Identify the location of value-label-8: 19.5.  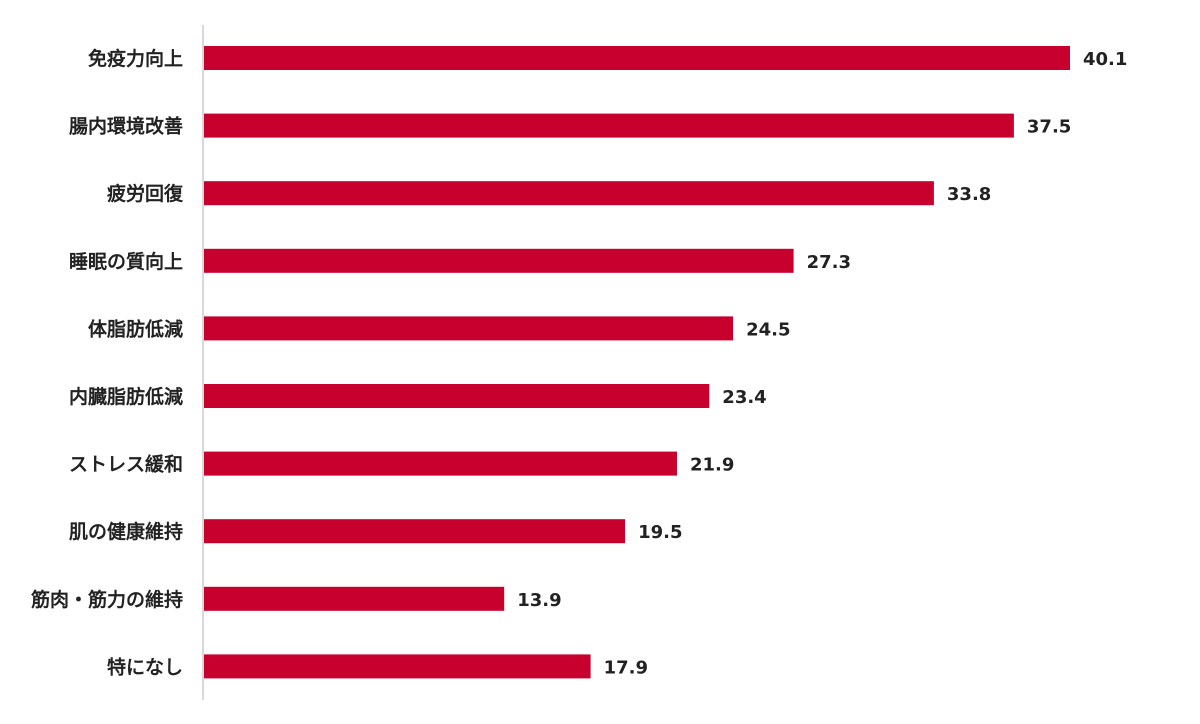
(660, 532).